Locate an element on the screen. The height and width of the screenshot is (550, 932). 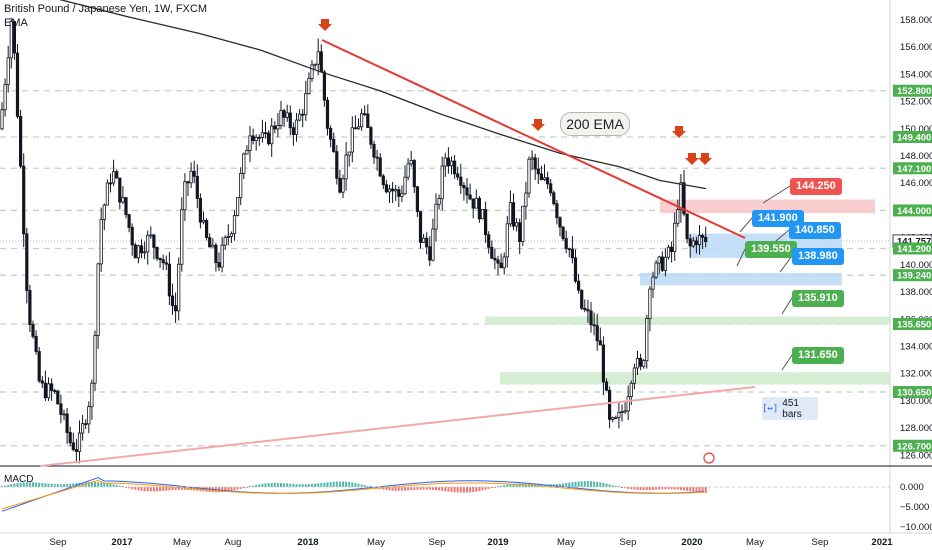
callout-140-850: 140.850 is located at coordinates (815, 230).